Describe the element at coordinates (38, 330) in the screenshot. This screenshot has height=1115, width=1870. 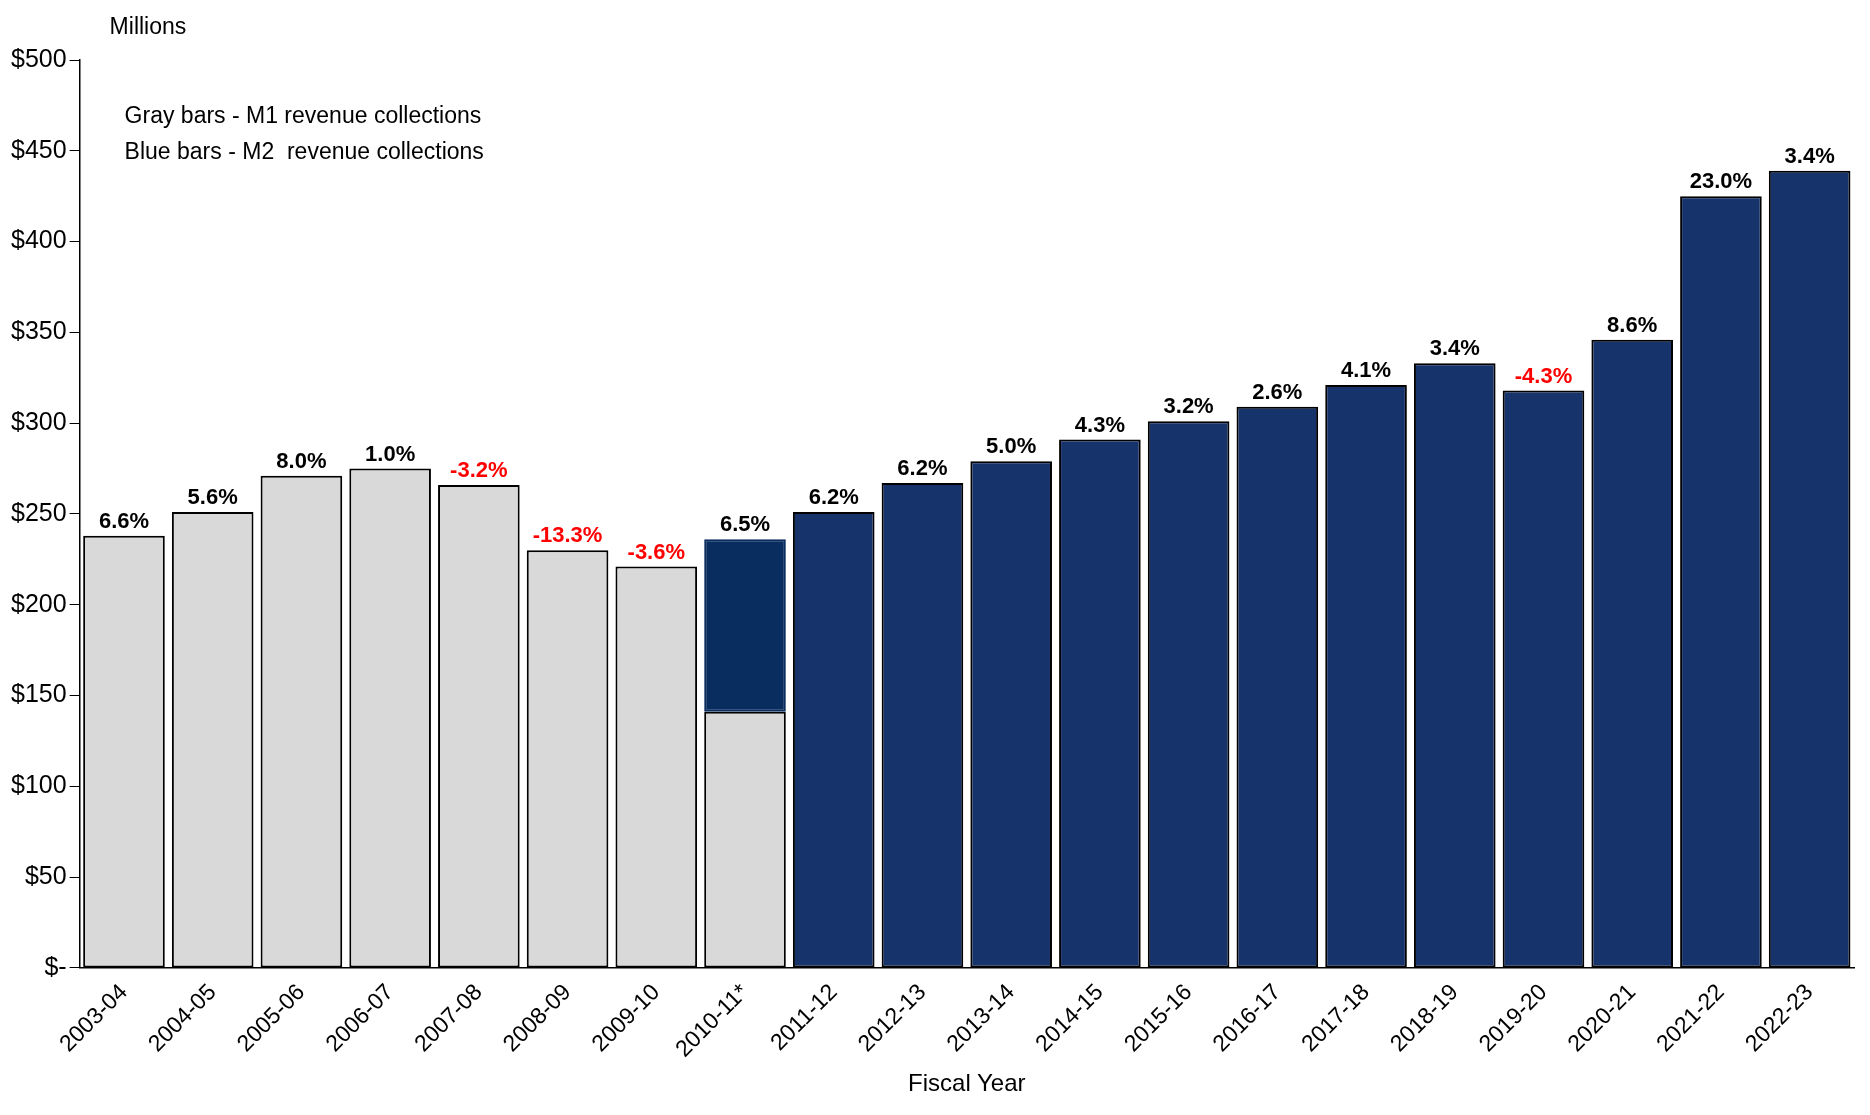
I see `y-tick-label: $350` at that location.